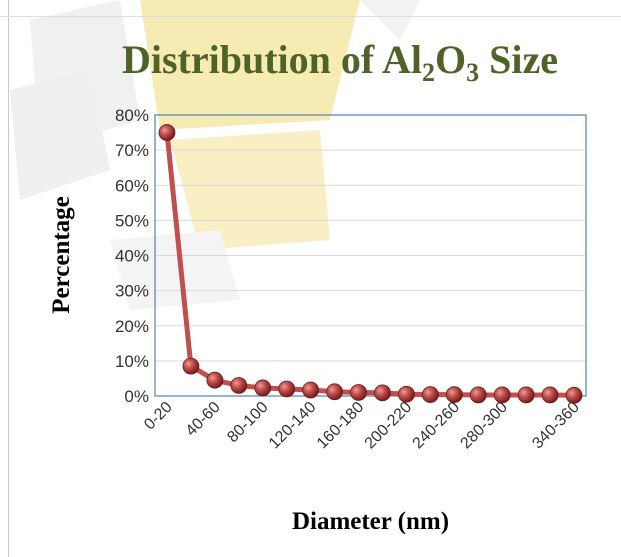 This screenshot has height=557, width=621. I want to click on x-tick-label: 40-60, so click(203, 419).